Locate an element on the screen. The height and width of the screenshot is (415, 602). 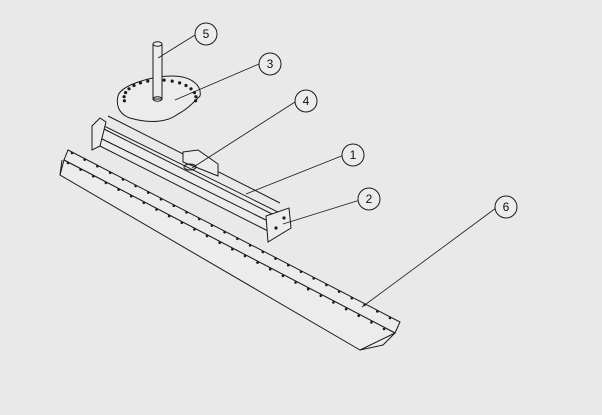
balloon-6-label: 6 is located at coordinates (506, 207).